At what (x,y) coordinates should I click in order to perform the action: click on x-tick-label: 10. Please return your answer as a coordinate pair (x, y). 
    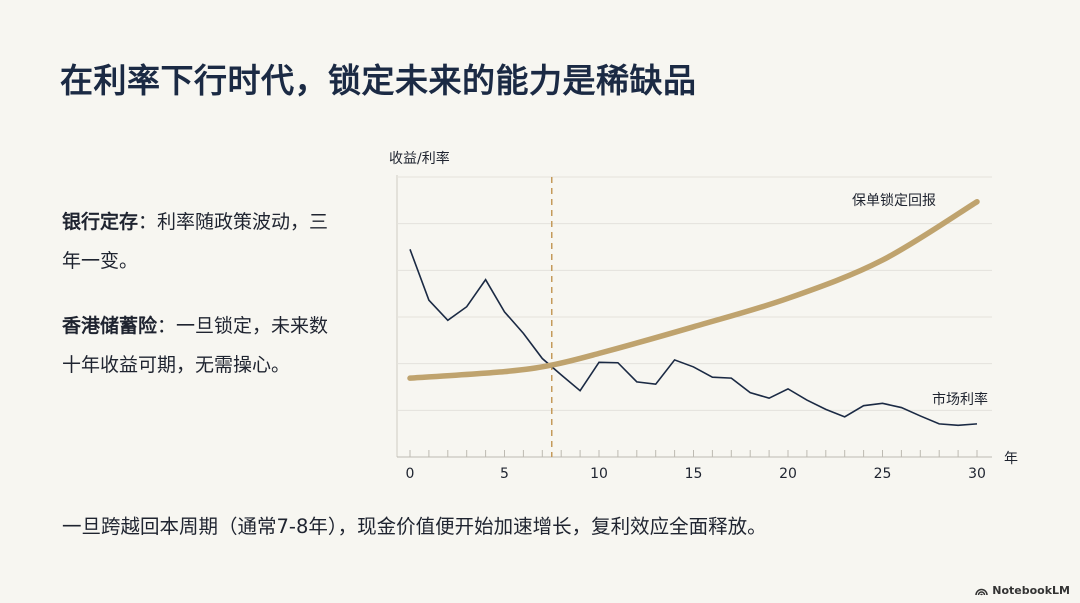
    Looking at the image, I should click on (599, 474).